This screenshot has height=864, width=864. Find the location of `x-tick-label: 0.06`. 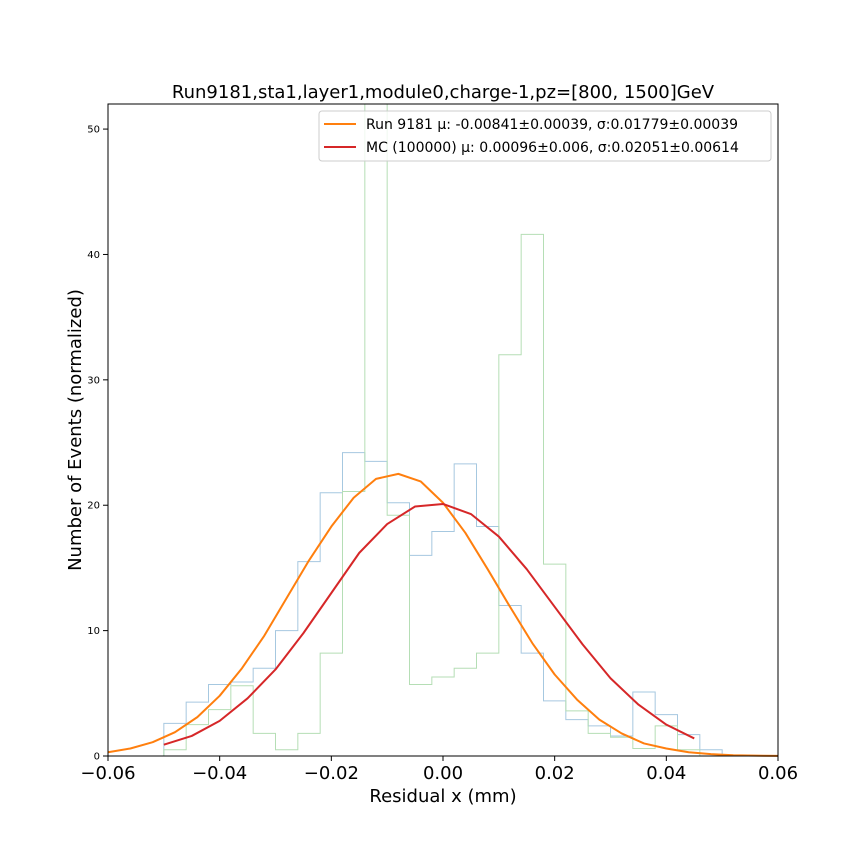

x-tick-label: 0.06 is located at coordinates (778, 773).